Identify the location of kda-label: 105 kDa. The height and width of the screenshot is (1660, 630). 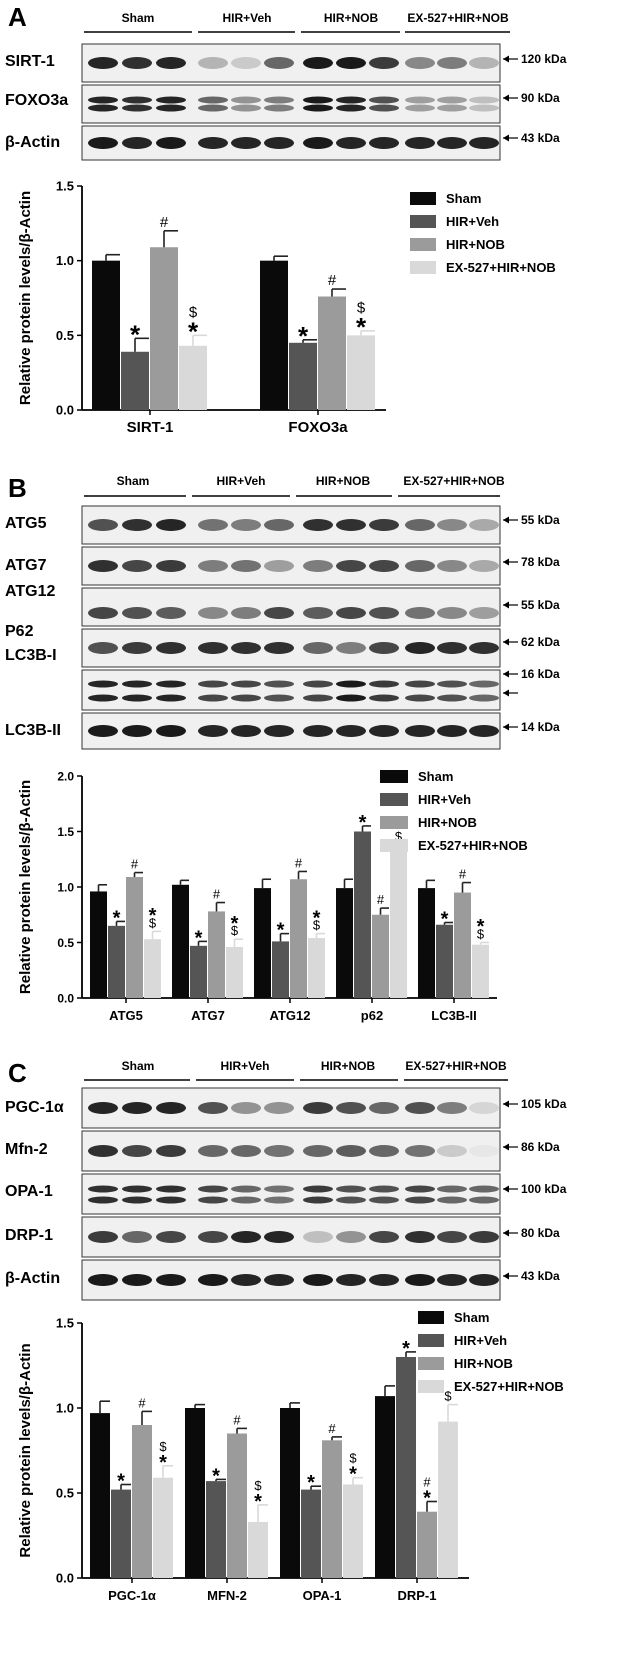
(544, 1104).